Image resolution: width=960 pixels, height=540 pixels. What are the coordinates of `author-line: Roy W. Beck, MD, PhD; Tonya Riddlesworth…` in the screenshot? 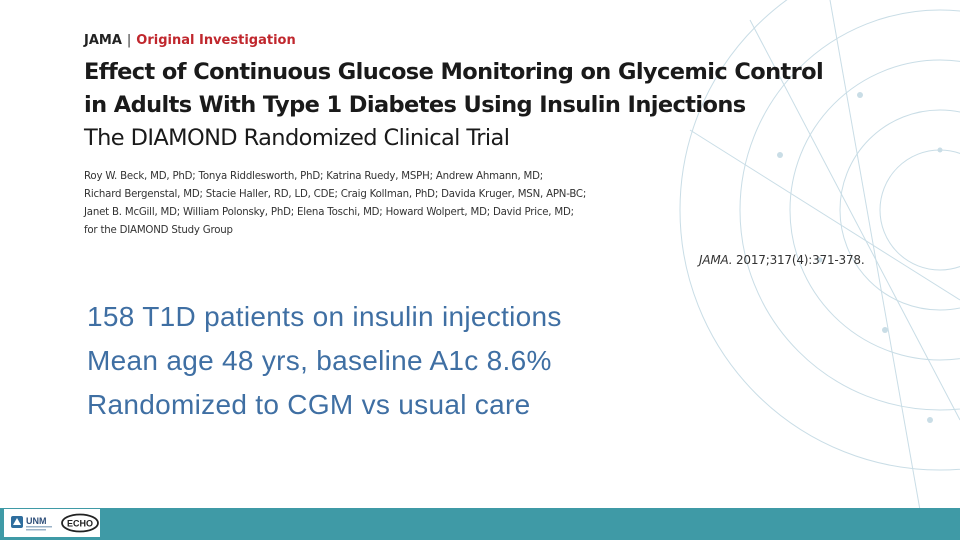 It's located at (313, 176).